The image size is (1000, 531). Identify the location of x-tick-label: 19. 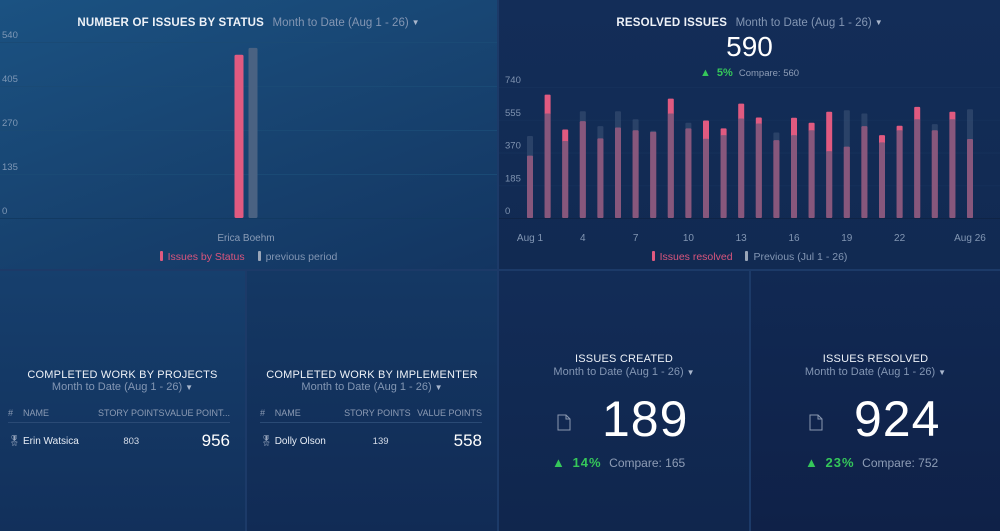
(847, 238).